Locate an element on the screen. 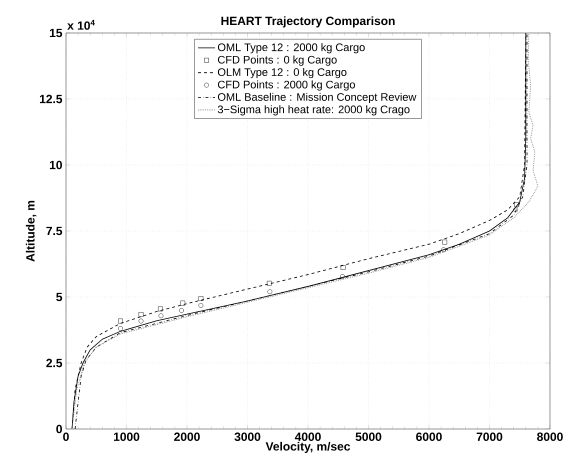 The width and height of the screenshot is (570, 465). y-tick-label: 2.5 is located at coordinates (54, 363).